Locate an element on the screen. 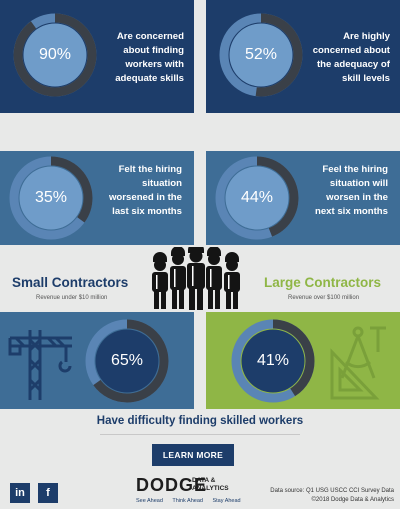  learn-more-button: LEARN MORE is located at coordinates (193, 455).